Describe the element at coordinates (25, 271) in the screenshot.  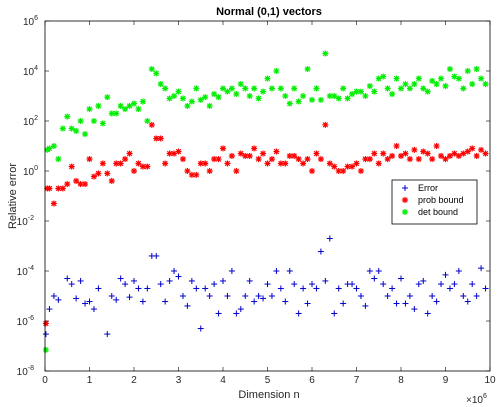
I see `y-tick-label: 10⁻⁴` at that location.